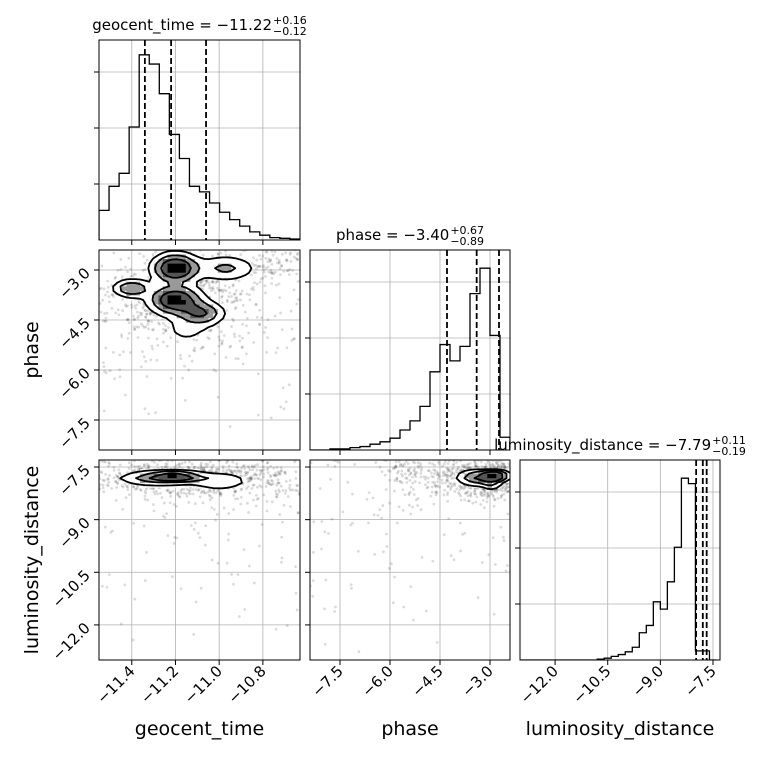 This screenshot has height=760, width=760. Describe the element at coordinates (74, 283) in the screenshot. I see `y-tick-label: −3.0` at that location.